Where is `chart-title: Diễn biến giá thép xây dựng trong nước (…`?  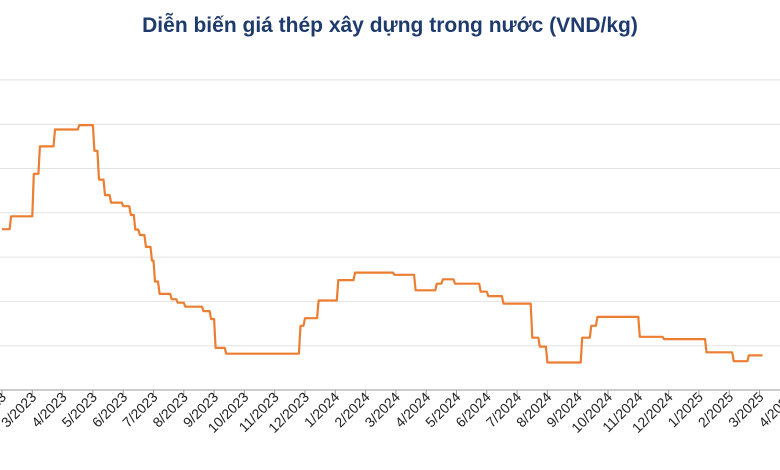 chart-title: Diễn biến giá thép xây dựng trong nước (… is located at coordinates (390, 25).